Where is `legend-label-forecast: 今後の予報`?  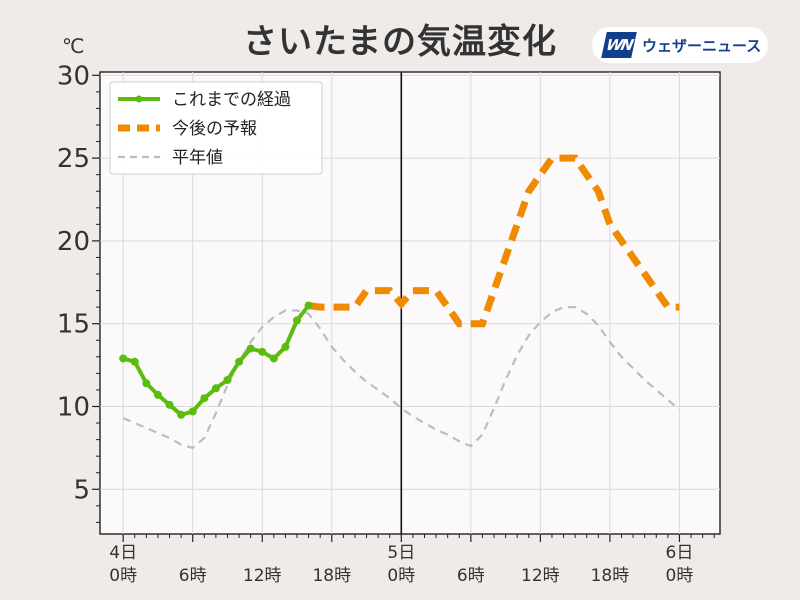
legend-label-forecast: 今後の予報 is located at coordinates (214, 129).